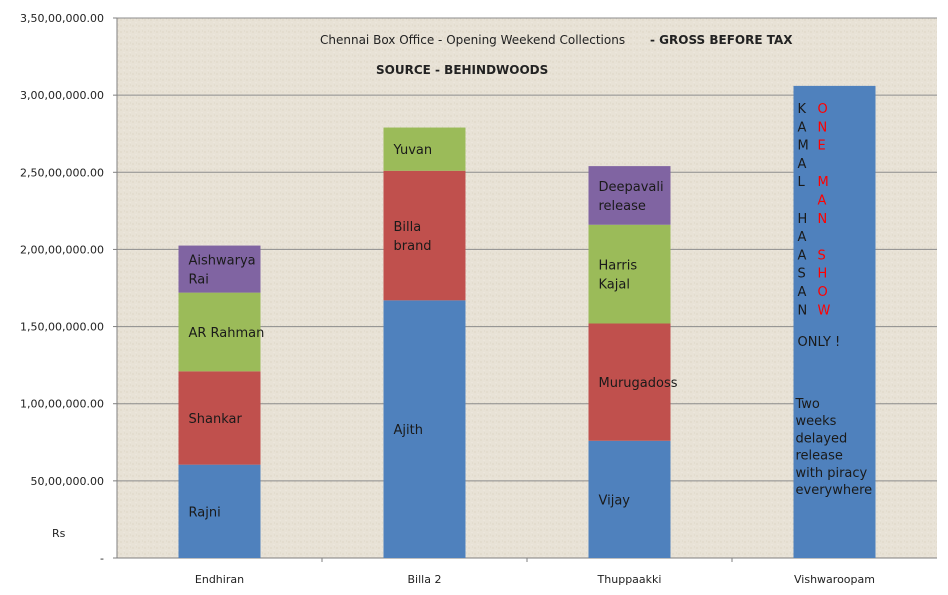 The image size is (948, 595). I want to click on kamal-letter: L, so click(802, 182).